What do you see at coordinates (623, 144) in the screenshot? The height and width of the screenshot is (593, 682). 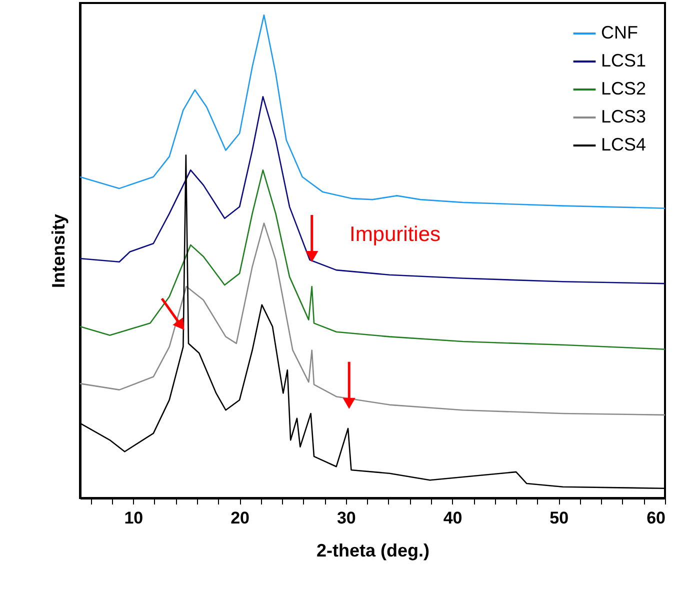 I see `legend-label: LCS4` at bounding box center [623, 144].